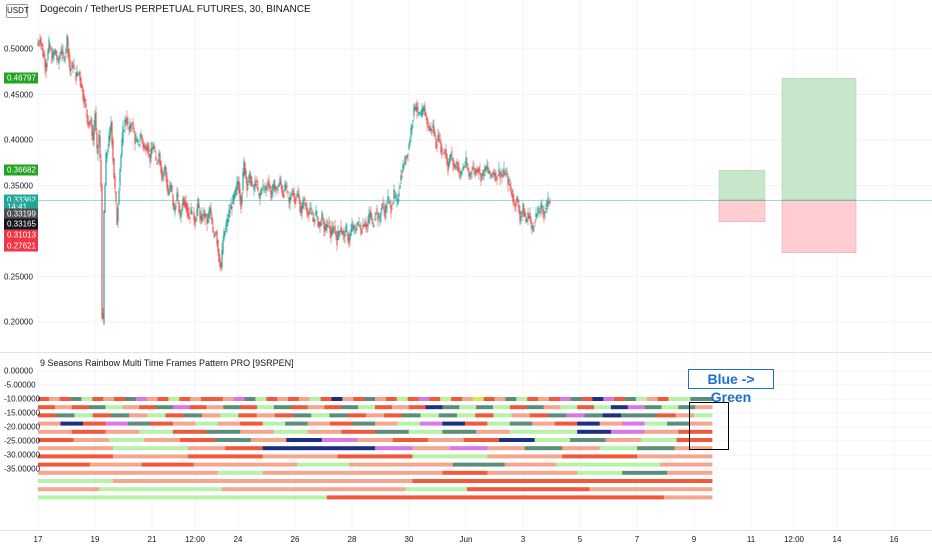 The width and height of the screenshot is (932, 550). What do you see at coordinates (637, 539) in the screenshot?
I see `time-axis-label: 7` at bounding box center [637, 539].